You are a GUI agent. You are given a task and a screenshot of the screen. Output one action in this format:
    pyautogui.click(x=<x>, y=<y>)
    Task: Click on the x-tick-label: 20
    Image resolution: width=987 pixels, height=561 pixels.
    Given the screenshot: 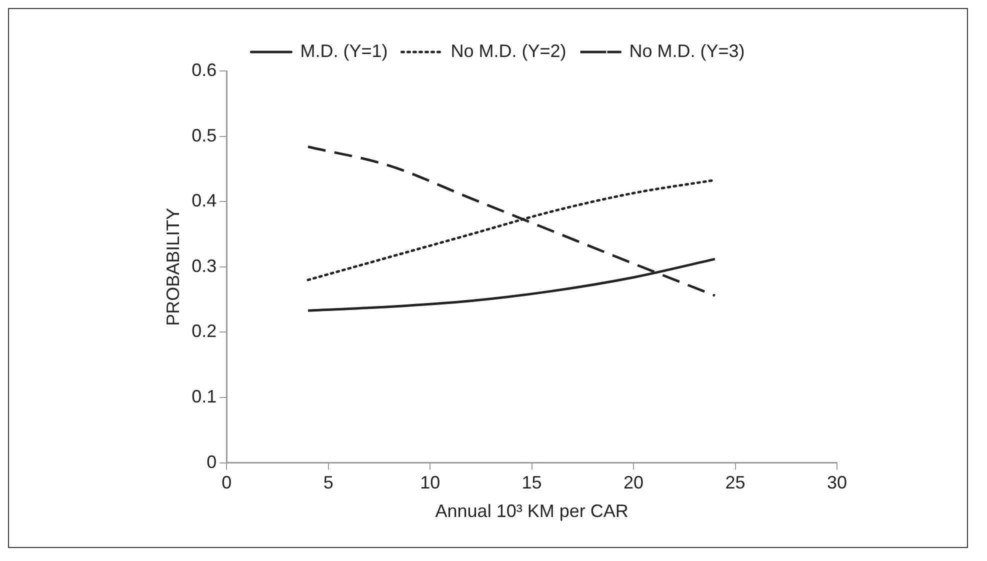 What is the action you would take?
    pyautogui.click(x=634, y=482)
    